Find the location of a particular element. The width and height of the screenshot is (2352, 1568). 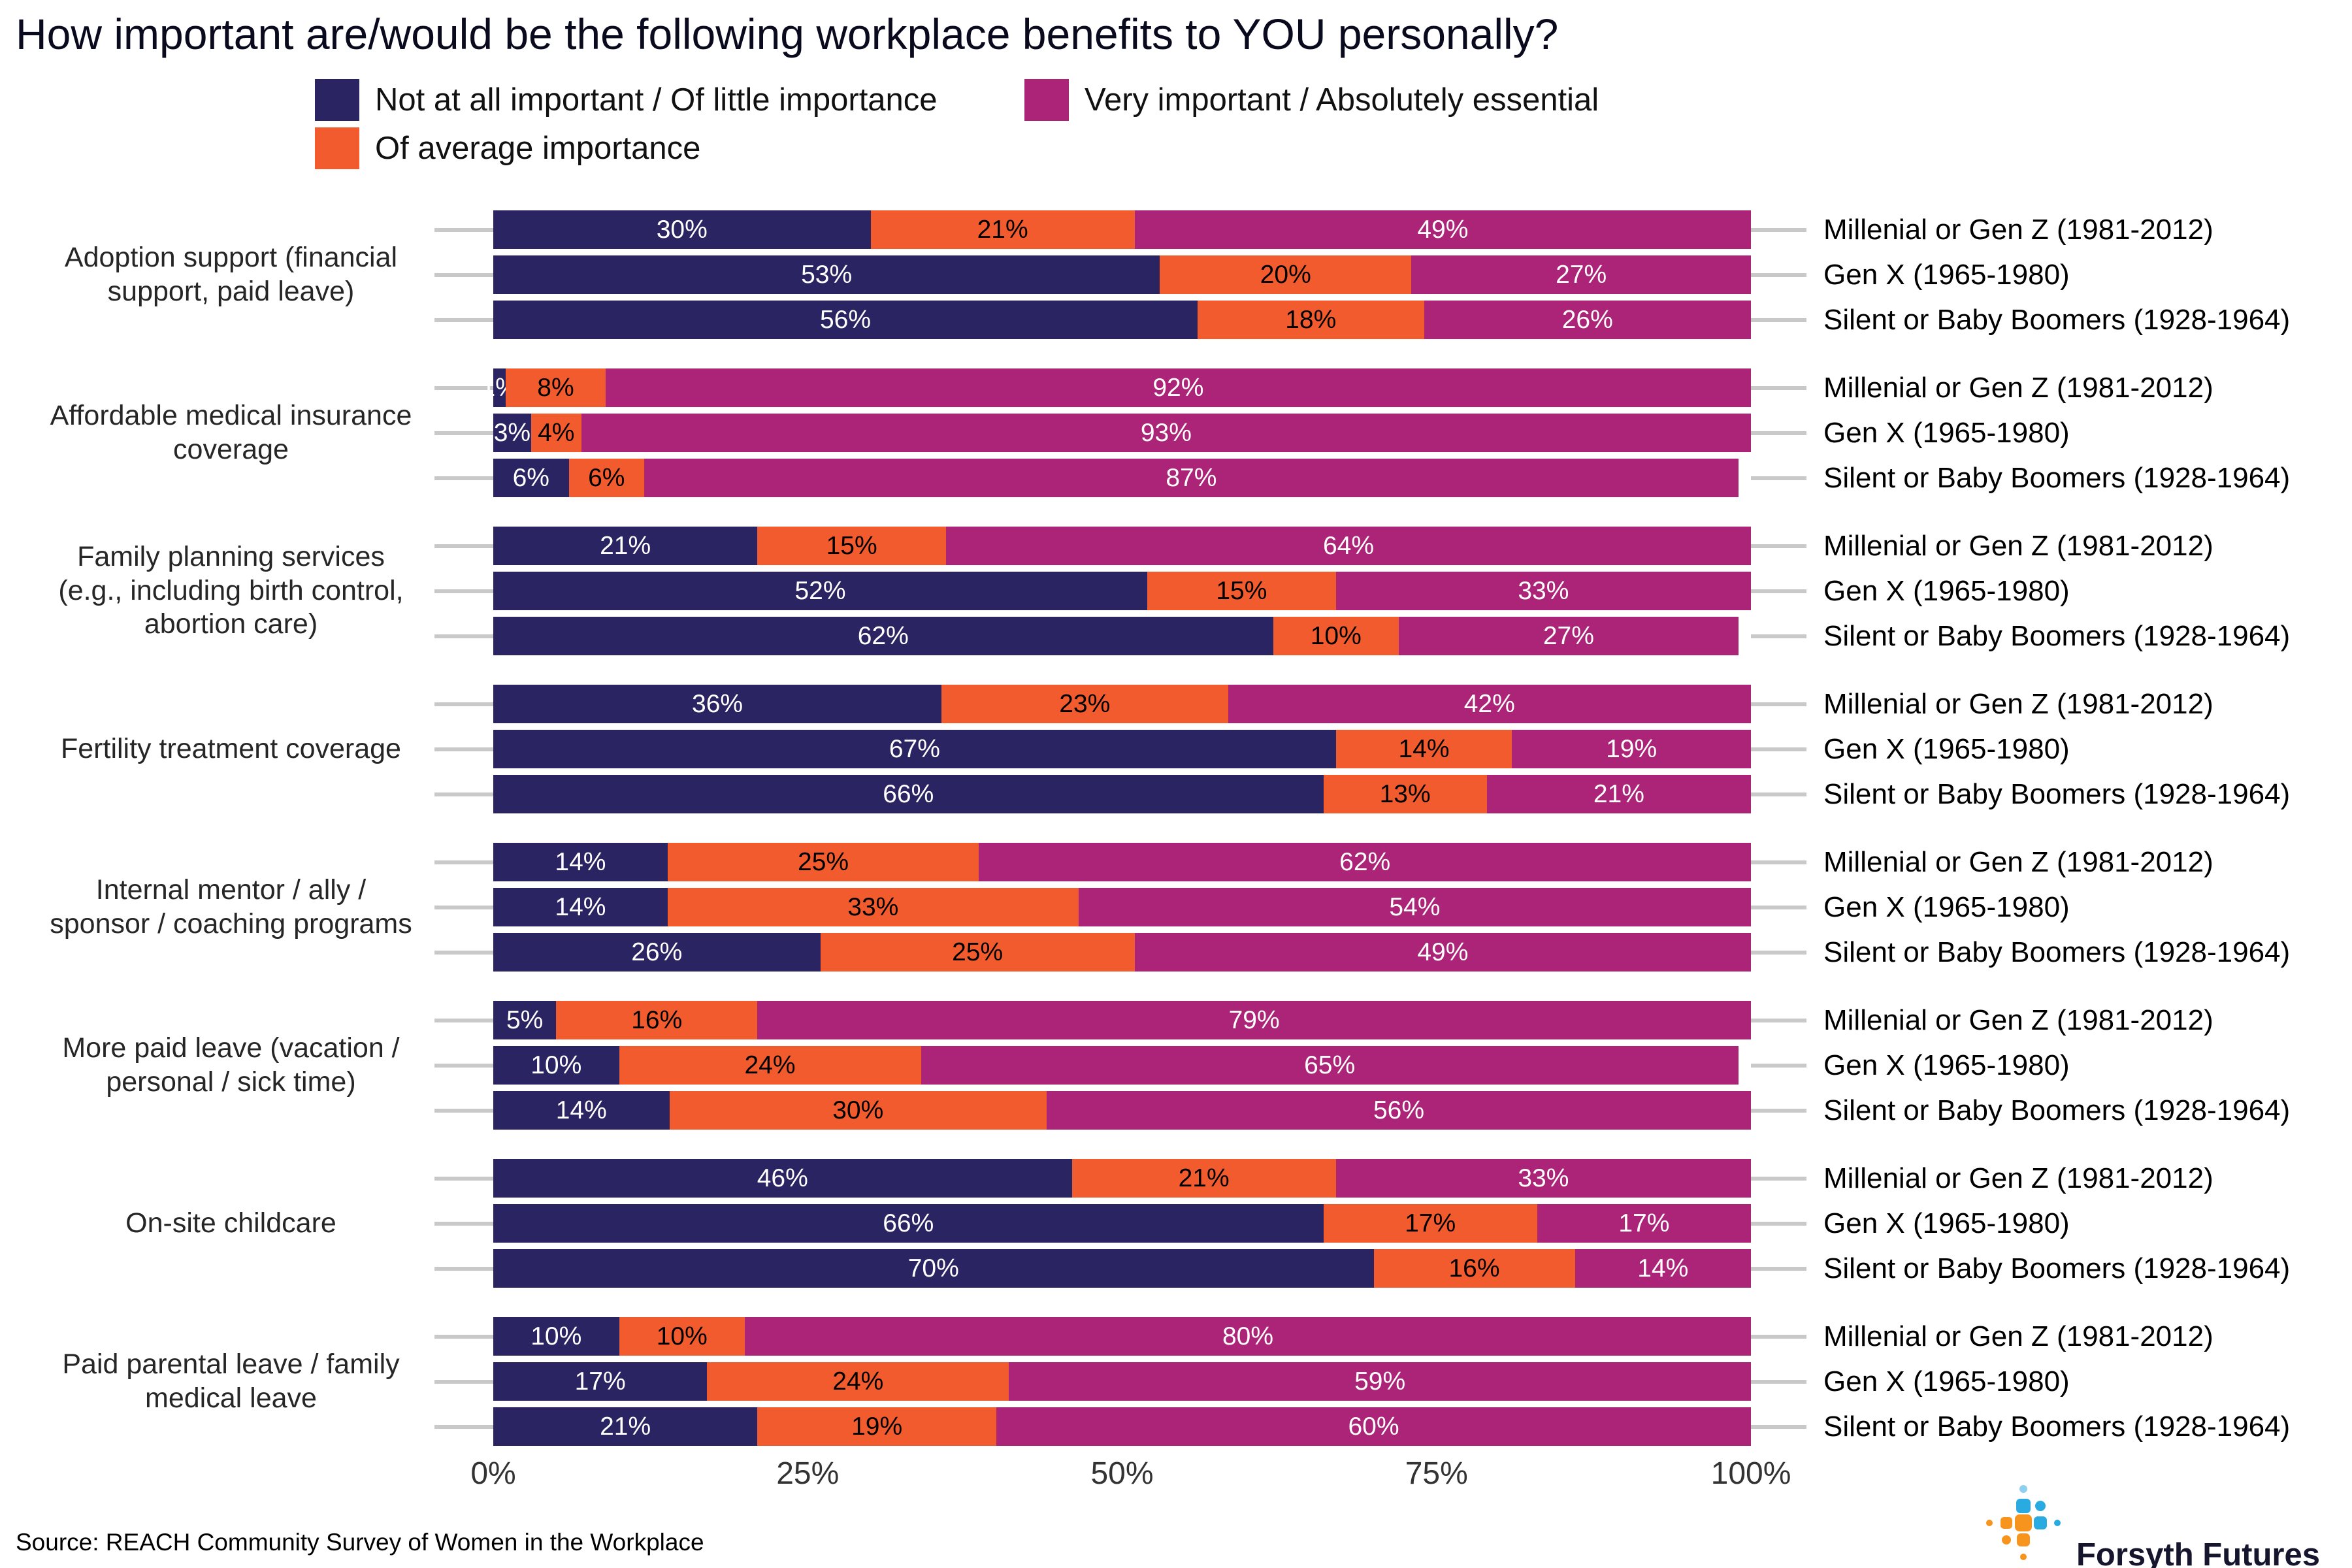

segment-value-label: 42% is located at coordinates (1489, 703).